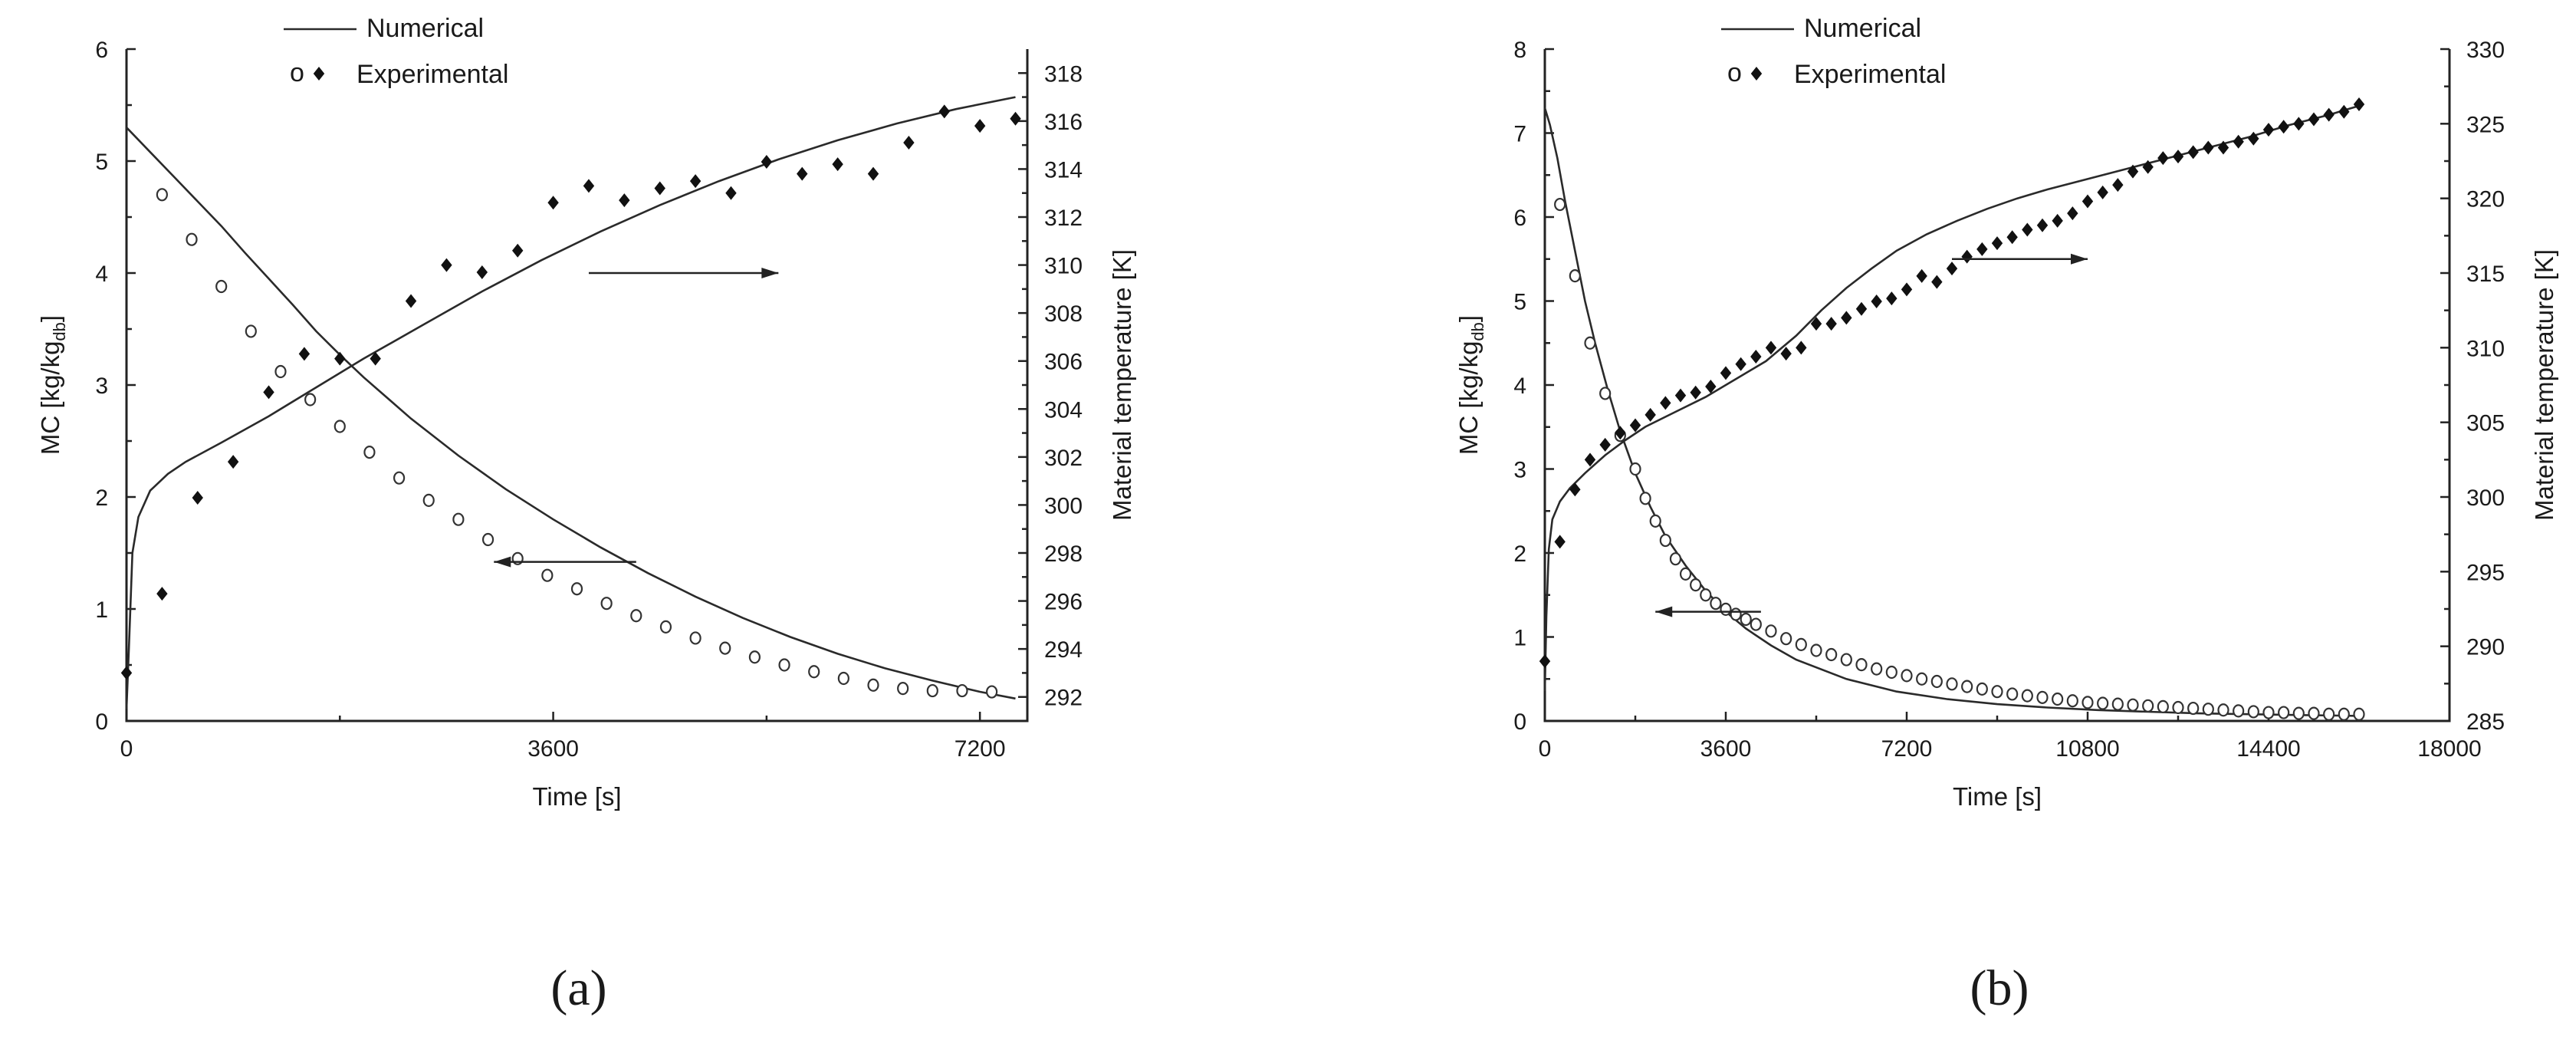 Image resolution: width=2576 pixels, height=1040 pixels. What do you see at coordinates (1063, 698) in the screenshot?
I see `y-right-tick-label: 292` at bounding box center [1063, 698].